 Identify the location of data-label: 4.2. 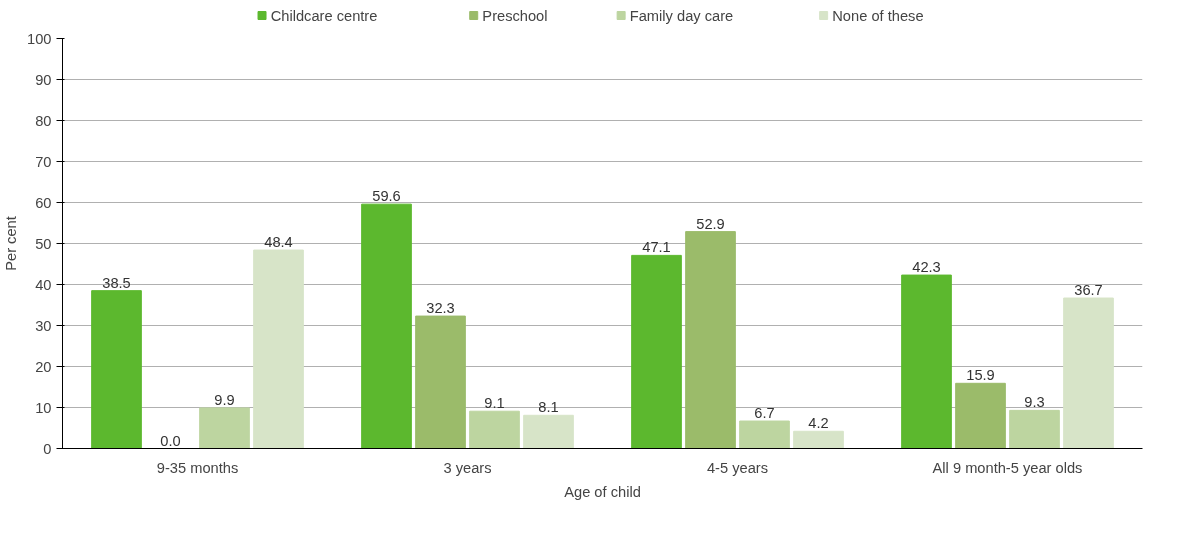
(818, 423).